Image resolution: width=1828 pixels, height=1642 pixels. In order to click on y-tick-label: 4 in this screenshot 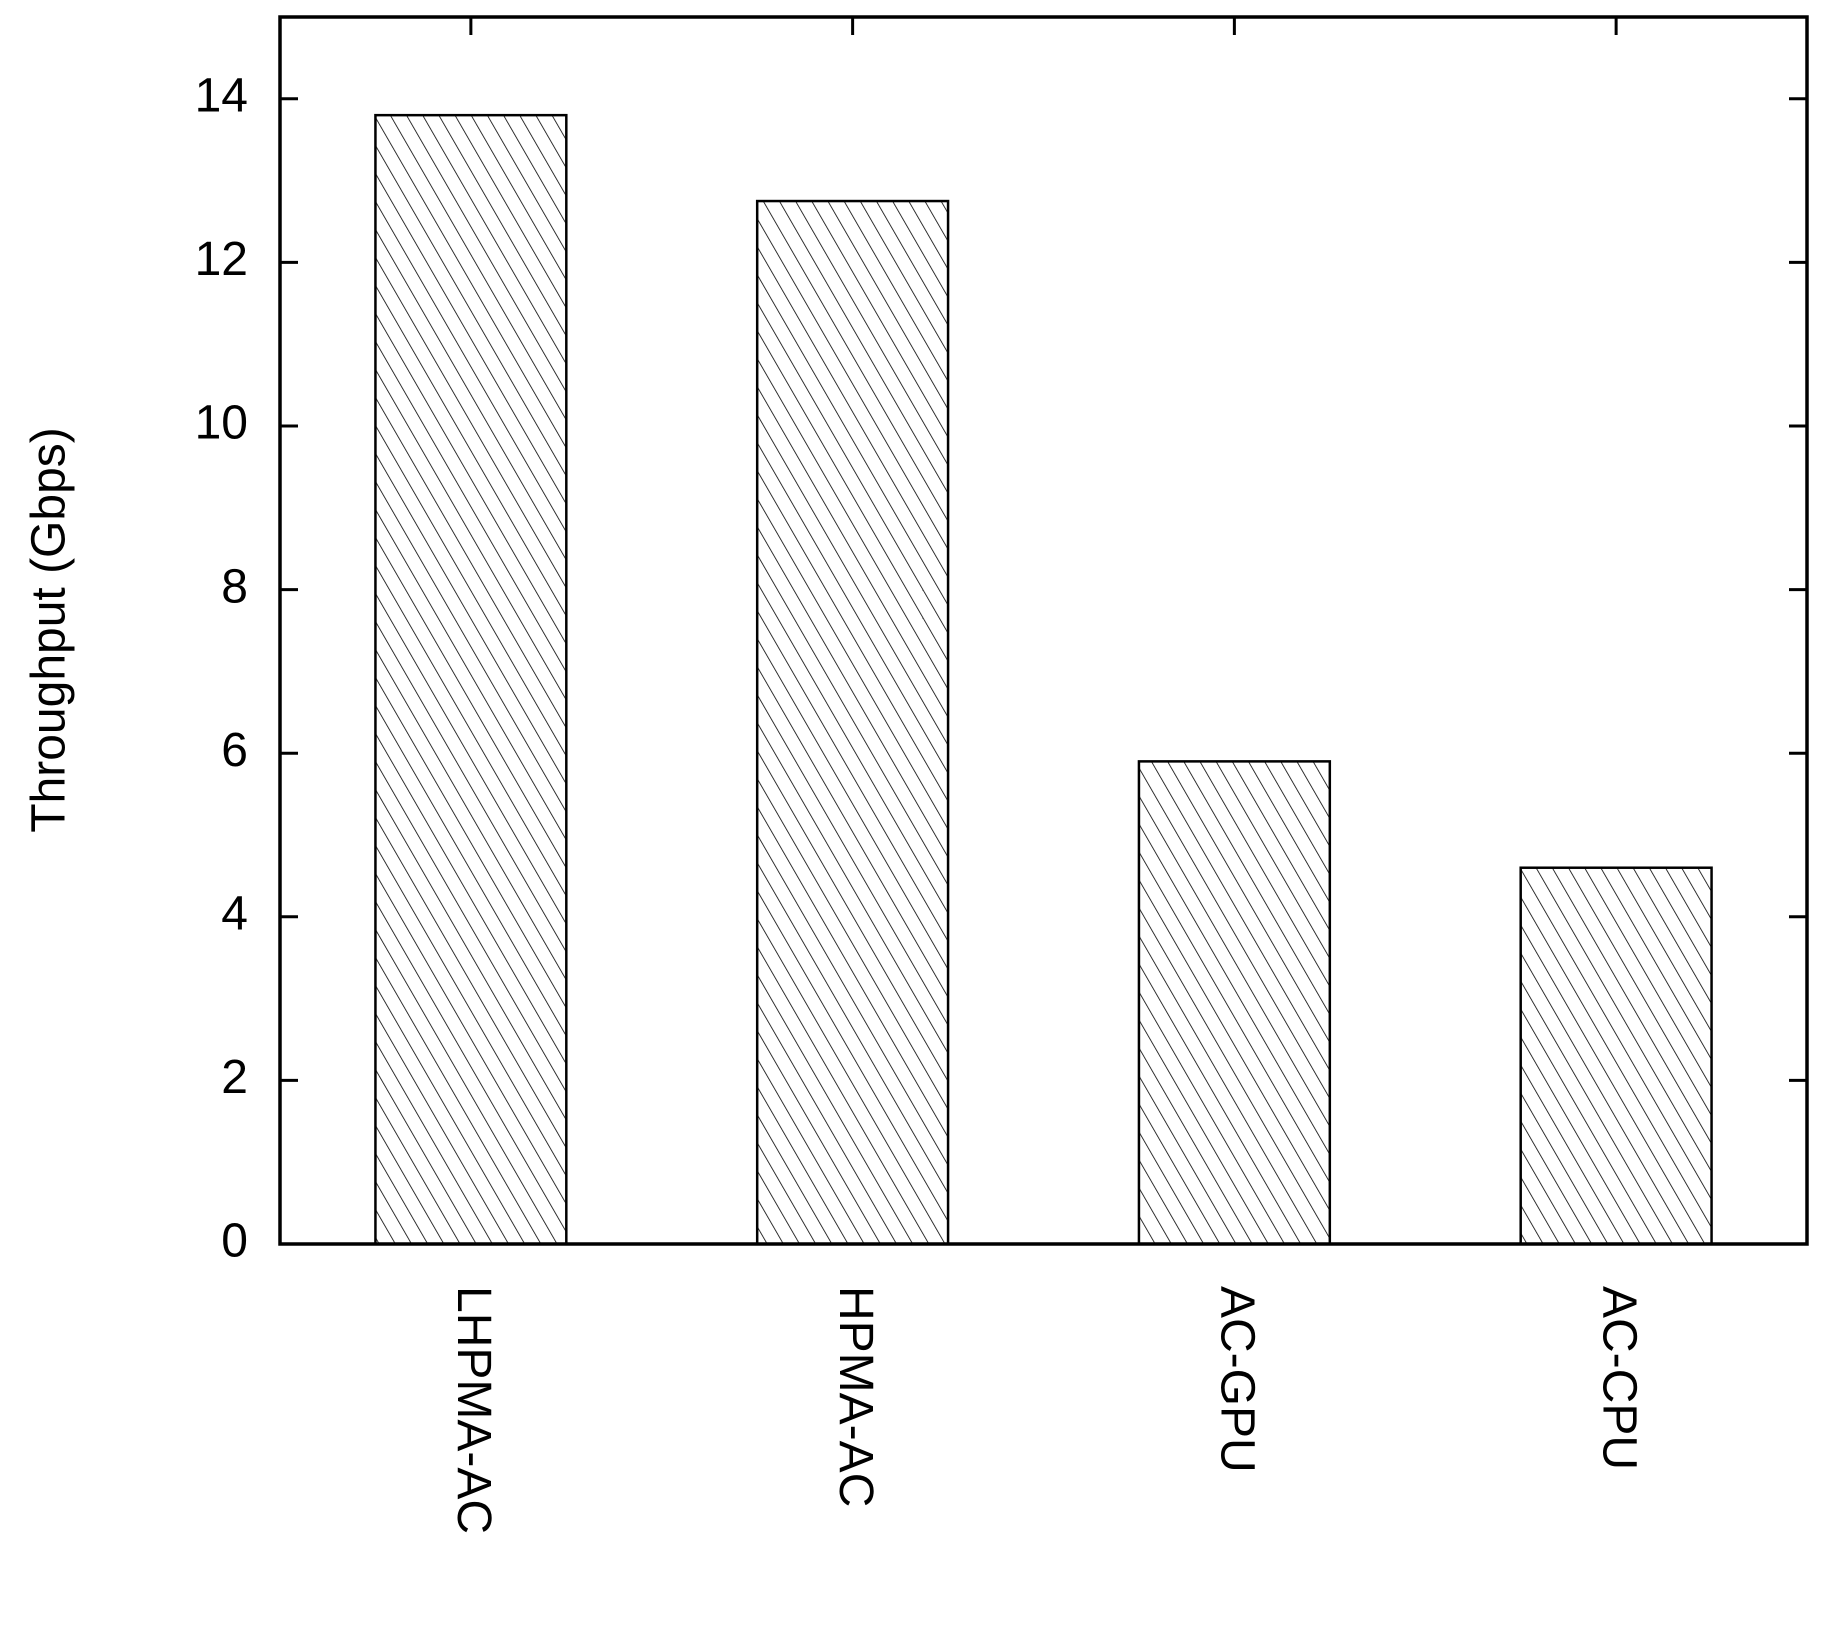, I will do `click(234, 913)`.